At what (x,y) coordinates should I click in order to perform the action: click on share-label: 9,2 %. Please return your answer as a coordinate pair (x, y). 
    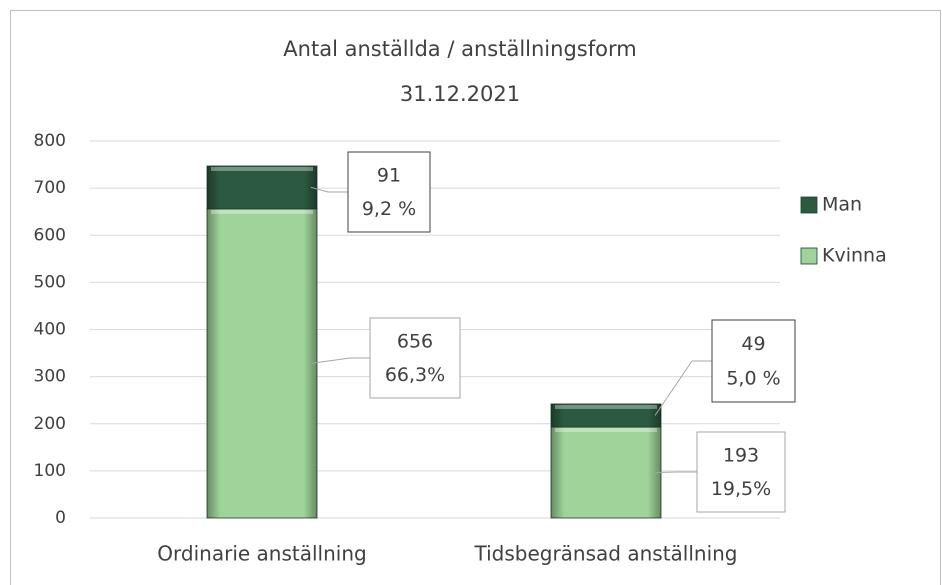
    Looking at the image, I should click on (389, 209).